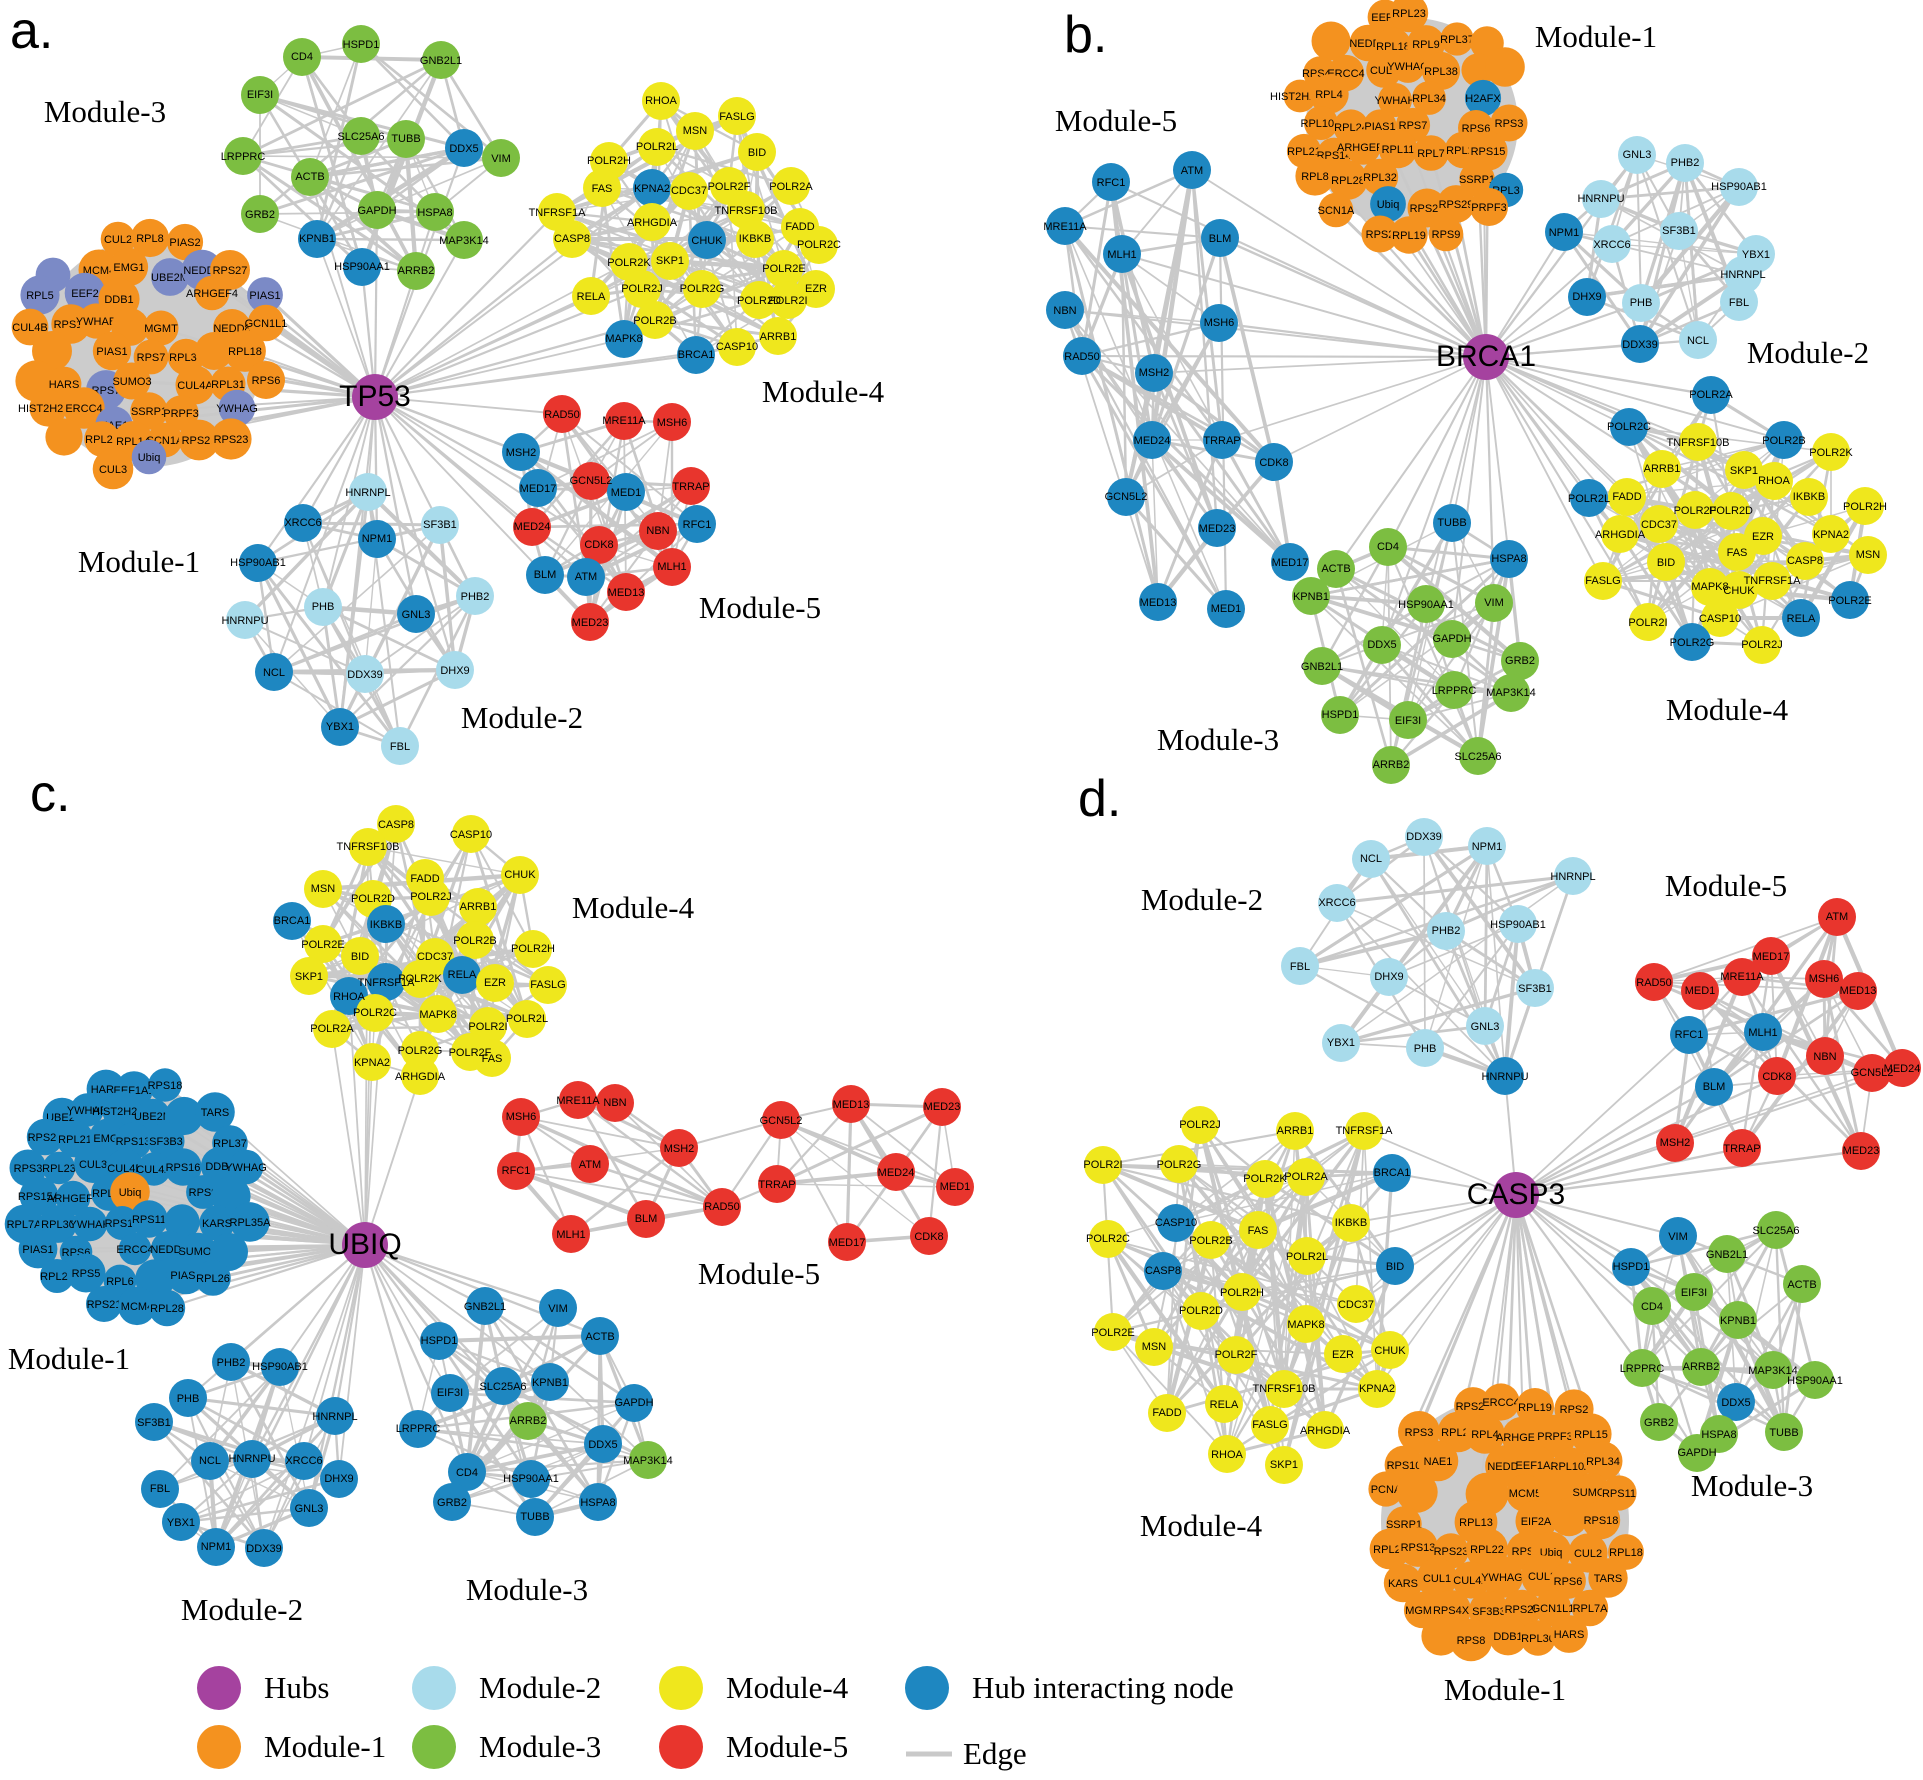  What do you see at coordinates (364, 1244) in the screenshot?
I see `svg-text: UBIQ` at bounding box center [364, 1244].